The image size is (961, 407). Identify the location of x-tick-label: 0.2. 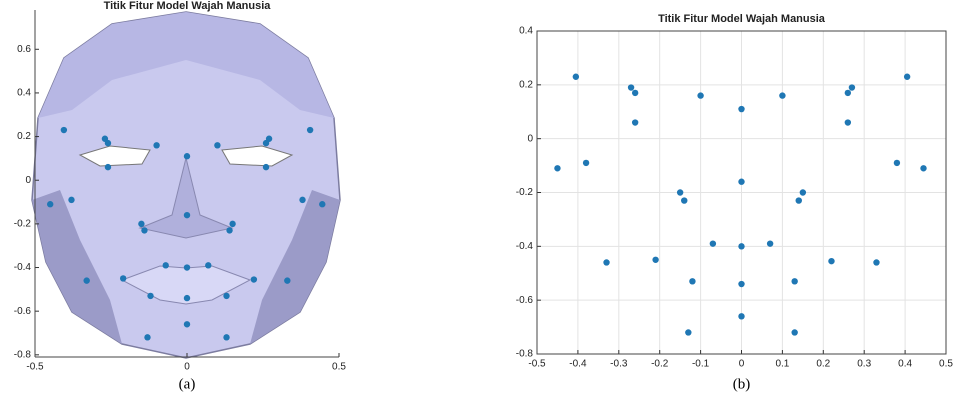
(823, 364).